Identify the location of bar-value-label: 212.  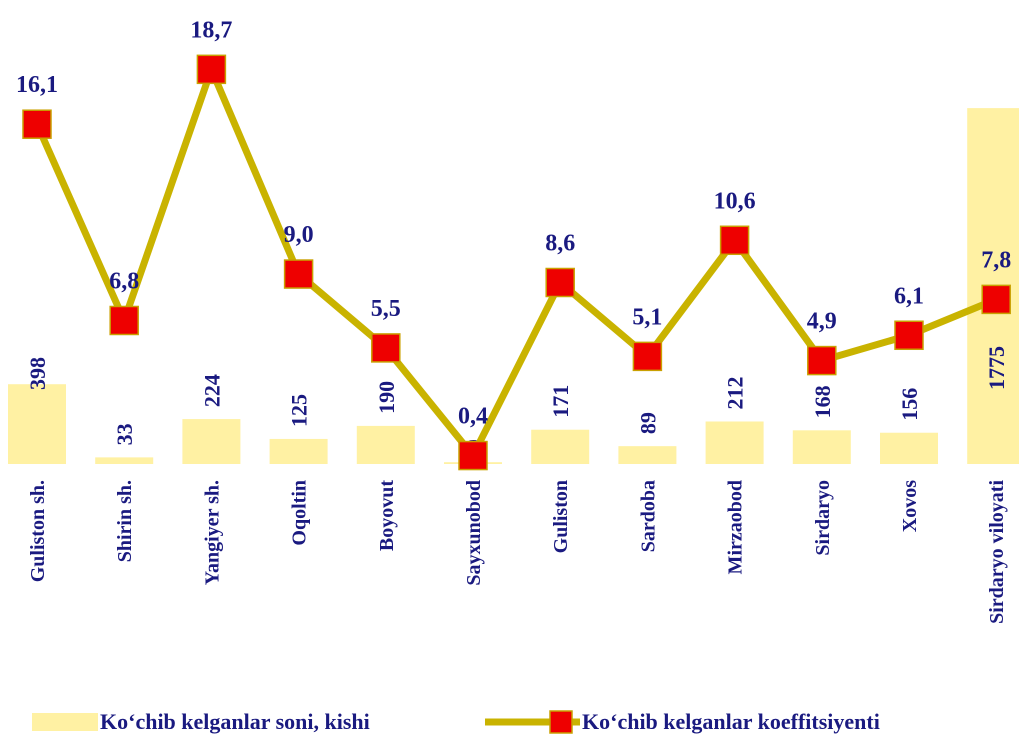
(735, 392).